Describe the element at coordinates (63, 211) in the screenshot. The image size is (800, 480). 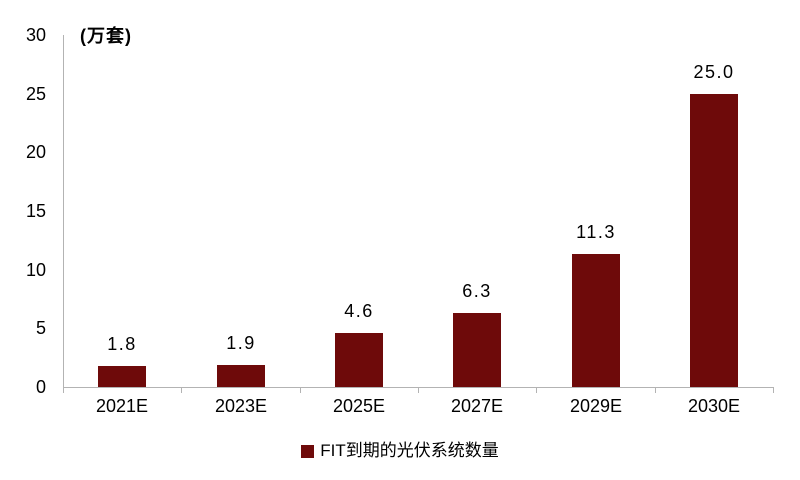
I see `y-axis-line` at that location.